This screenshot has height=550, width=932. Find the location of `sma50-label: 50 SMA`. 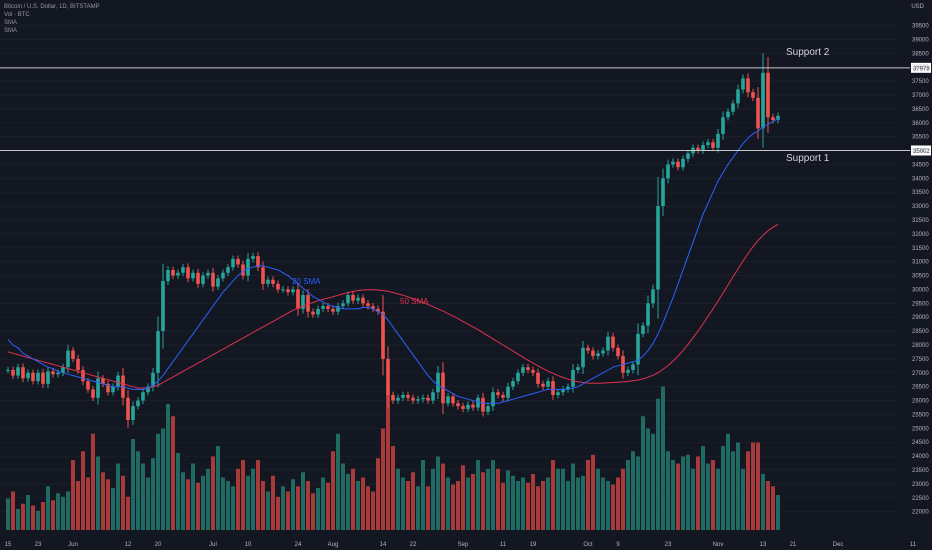

sma50-label: 50 SMA is located at coordinates (414, 301).